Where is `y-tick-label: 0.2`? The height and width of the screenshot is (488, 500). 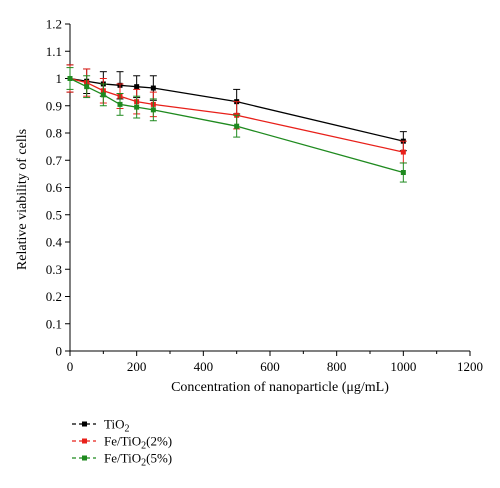
y-tick-label: 0.2 is located at coordinates (54, 296).